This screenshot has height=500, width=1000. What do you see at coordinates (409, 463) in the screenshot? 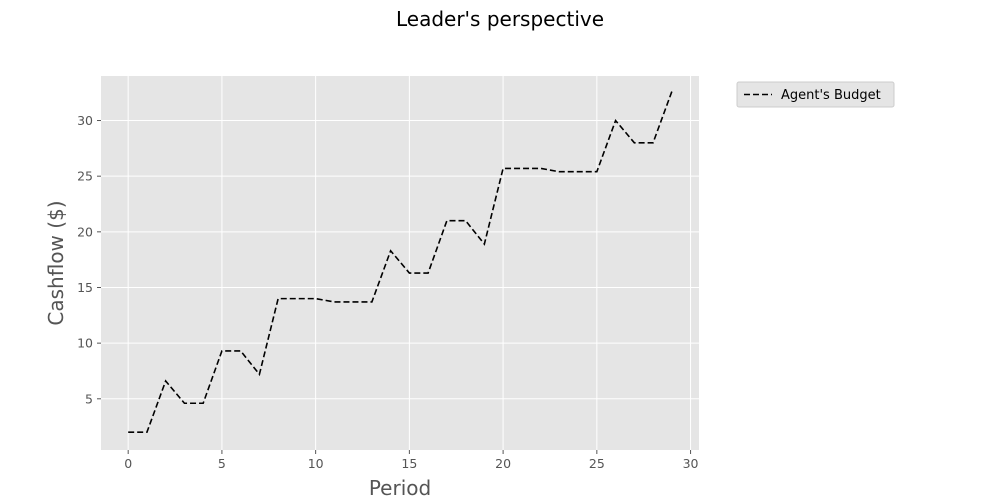
I see `x-tick-label: 15` at bounding box center [409, 463].